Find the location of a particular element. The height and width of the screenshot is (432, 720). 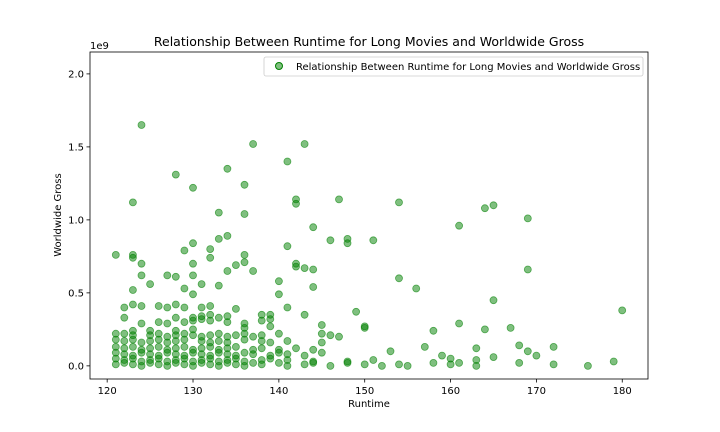

x-tick-label: 140 is located at coordinates (278, 391).